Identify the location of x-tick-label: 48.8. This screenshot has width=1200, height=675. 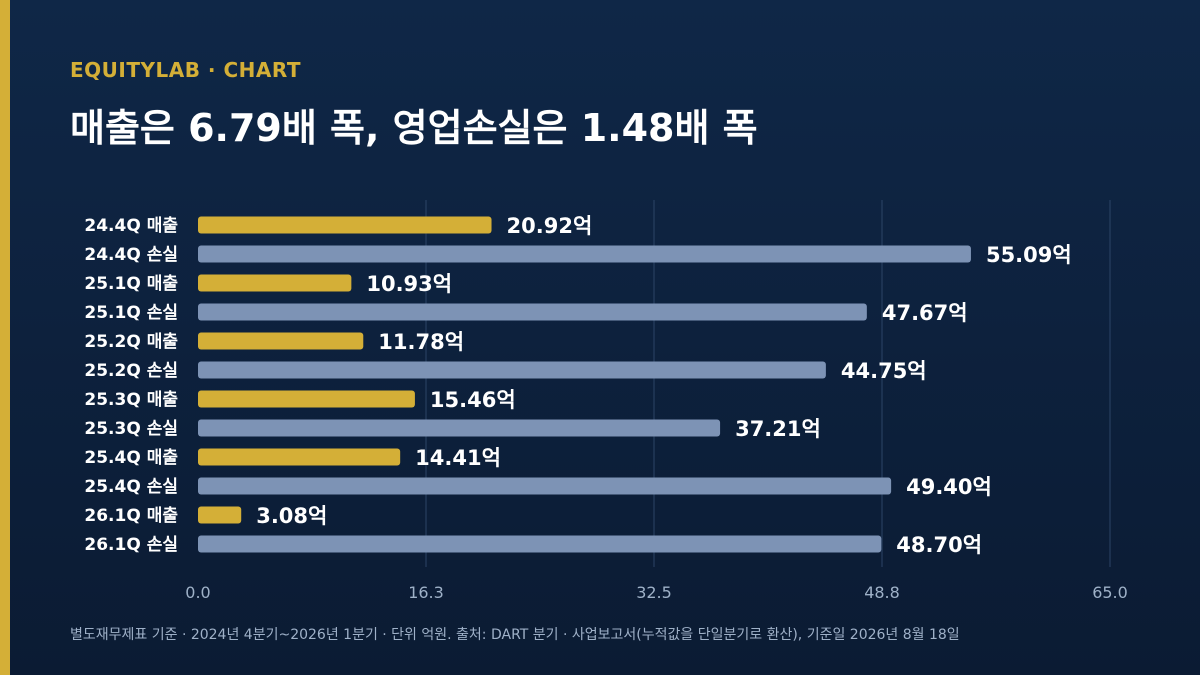
(882, 592).